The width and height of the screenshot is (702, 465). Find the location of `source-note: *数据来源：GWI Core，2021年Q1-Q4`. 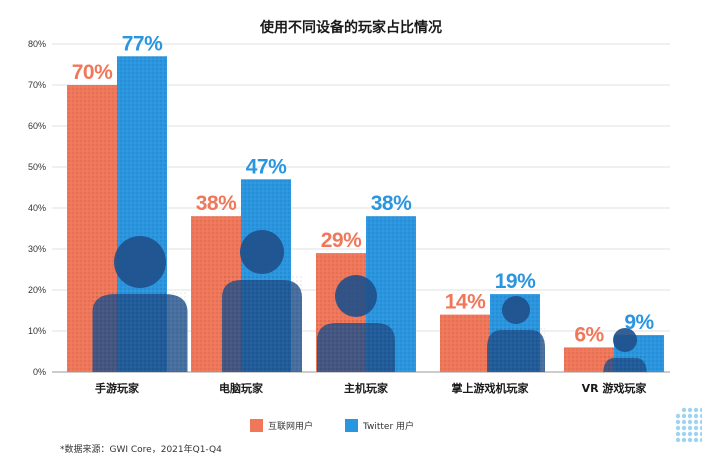

source-note: *数据来源：GWI Core，2021年Q1-Q4 is located at coordinates (141, 449).